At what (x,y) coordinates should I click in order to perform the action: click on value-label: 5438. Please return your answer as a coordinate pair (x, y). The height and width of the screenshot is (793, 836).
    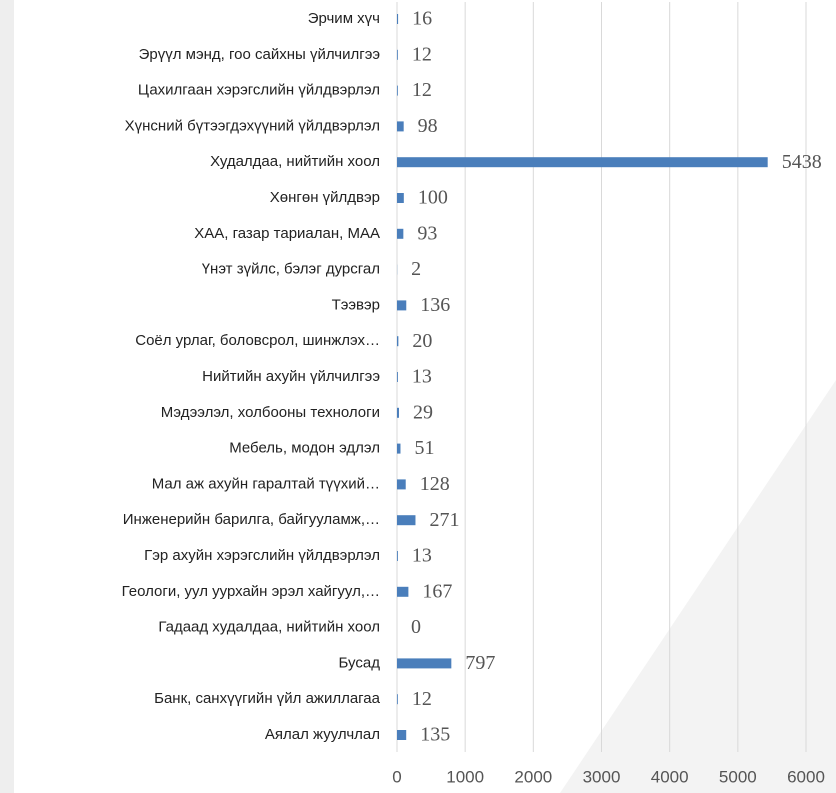
    Looking at the image, I should click on (802, 162).